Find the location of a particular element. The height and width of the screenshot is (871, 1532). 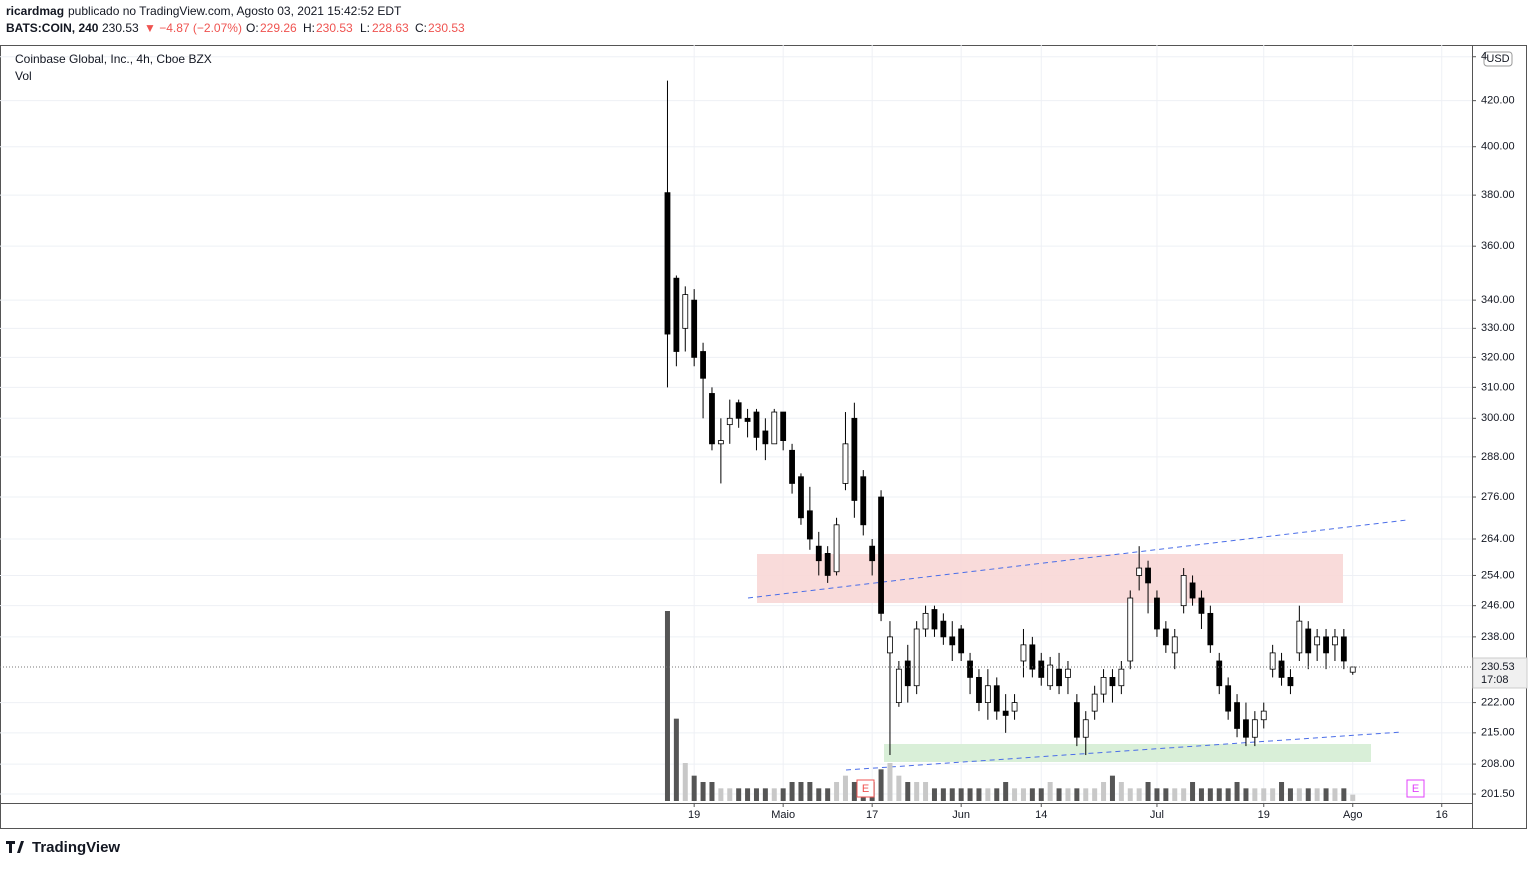

earnings-marker is located at coordinates (865, 788).